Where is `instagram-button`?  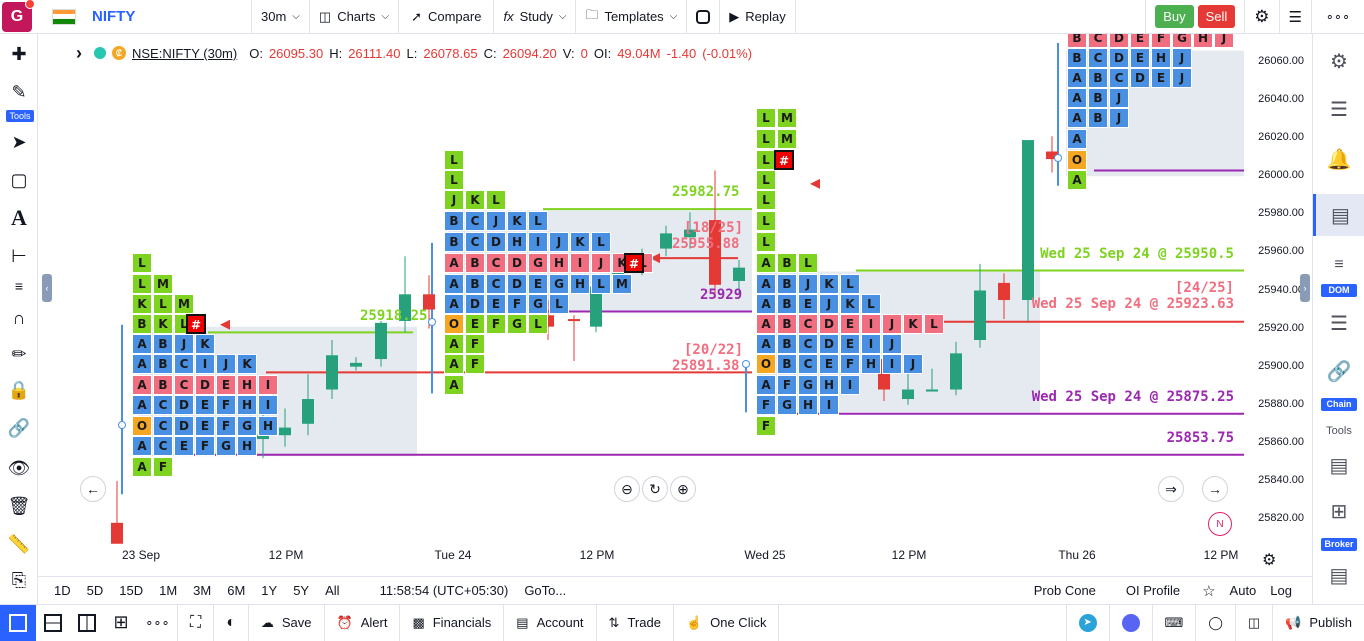 instagram-button is located at coordinates (704, 17).